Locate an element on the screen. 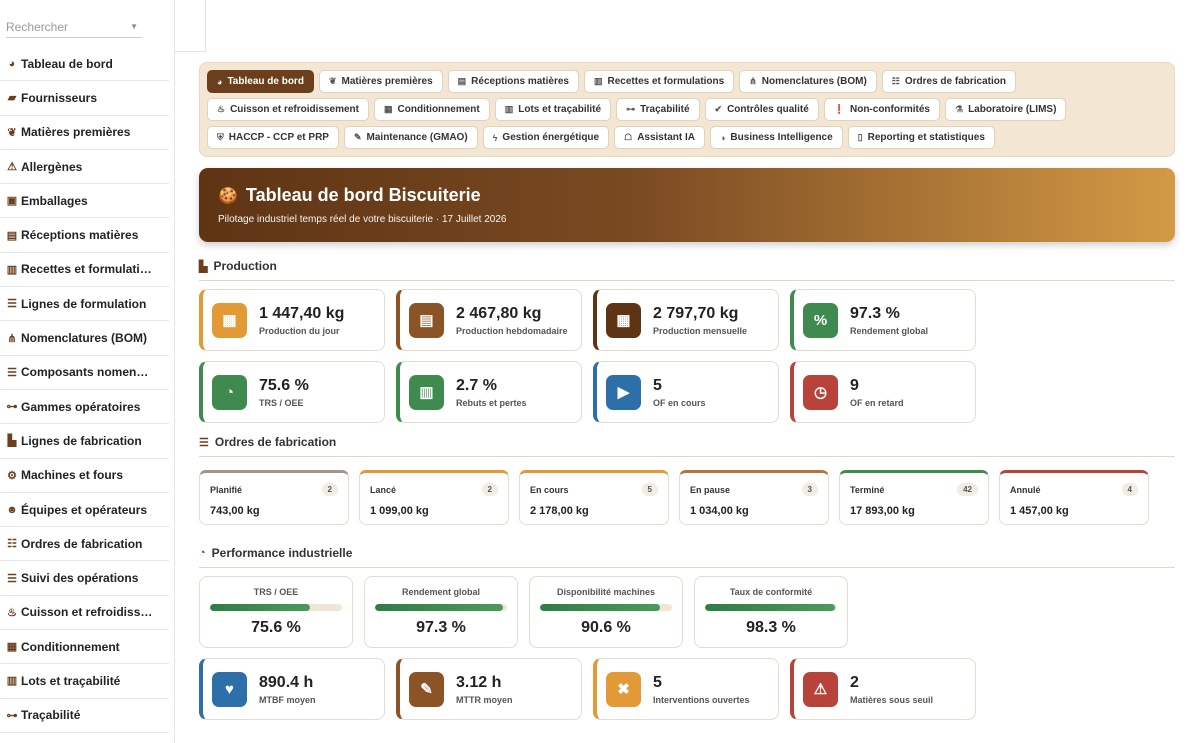  kpi-text: 2 797,70 kg Production mensuelle is located at coordinates (700, 320).